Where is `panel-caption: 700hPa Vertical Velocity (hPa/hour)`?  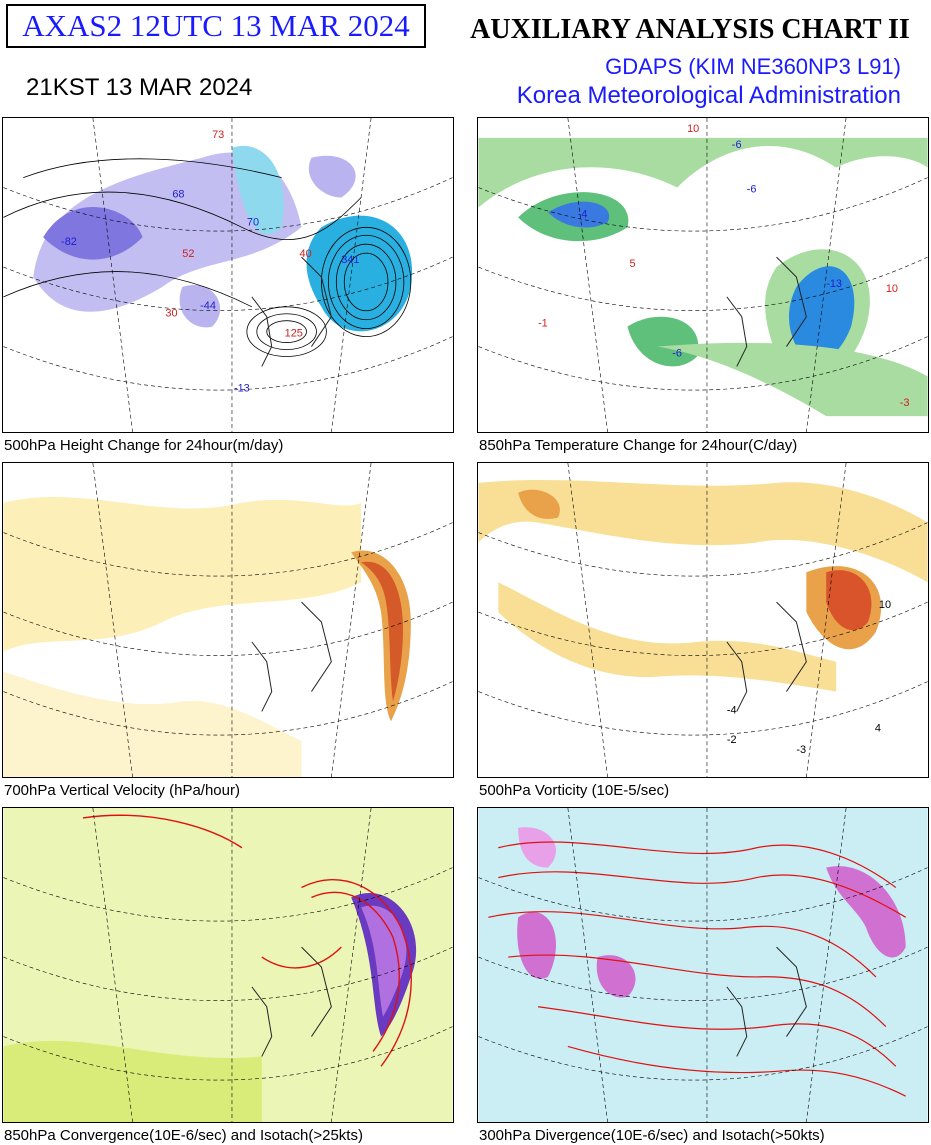 panel-caption: 700hPa Vertical Velocity (hPa/hour) is located at coordinates (122, 790).